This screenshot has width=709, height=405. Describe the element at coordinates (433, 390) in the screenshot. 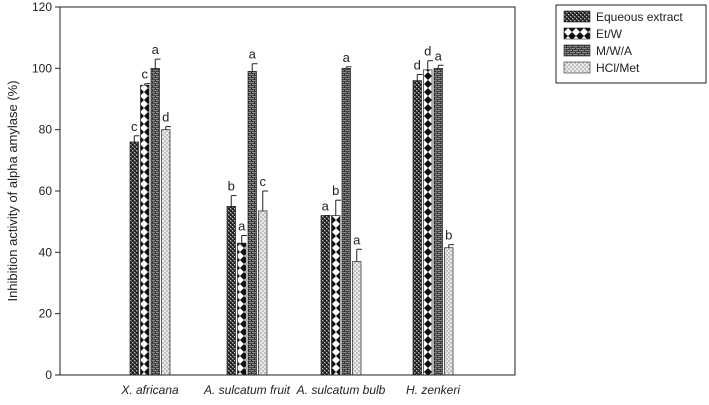

I see `category-label: H. zenkeri` at that location.